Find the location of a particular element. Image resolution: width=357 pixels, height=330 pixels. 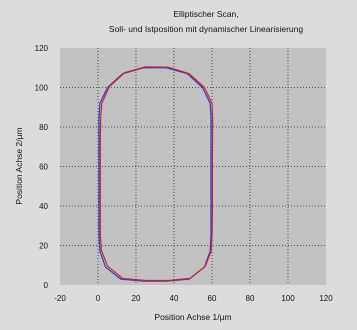

x-tick-label: 20 is located at coordinates (136, 298).